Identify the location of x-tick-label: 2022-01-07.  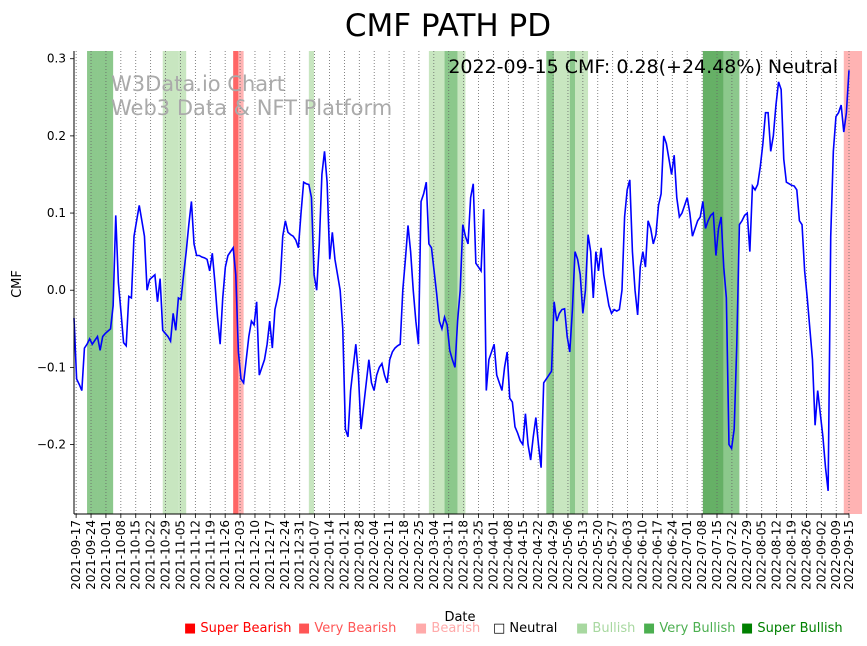
(315, 555).